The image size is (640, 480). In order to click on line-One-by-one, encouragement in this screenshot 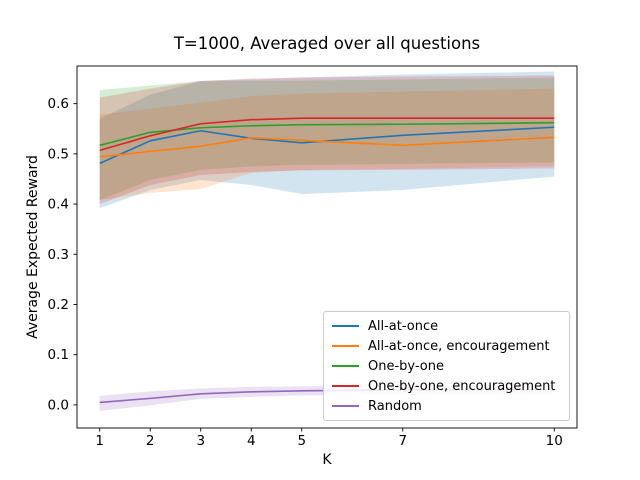, I will do `click(327, 134)`.